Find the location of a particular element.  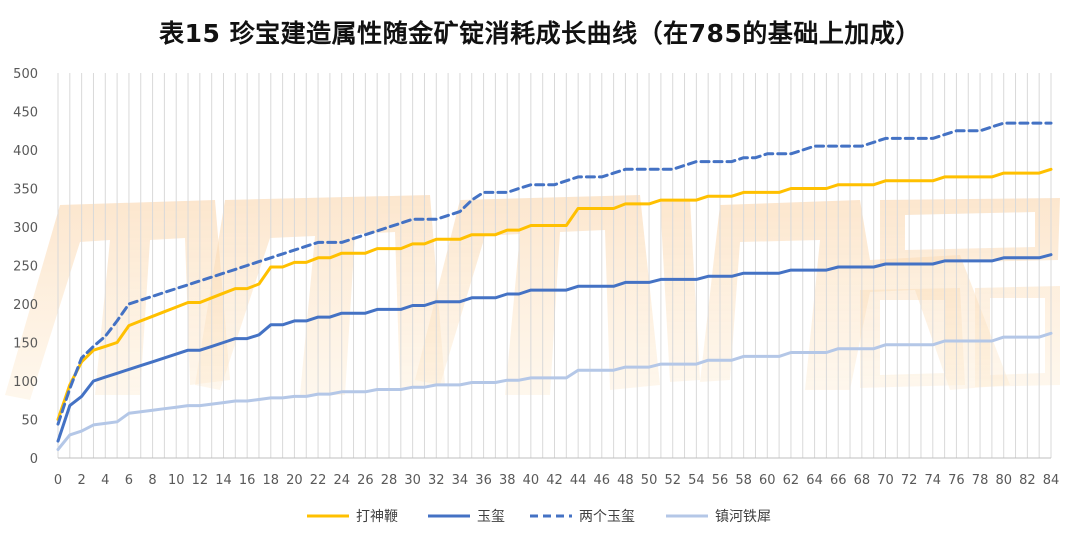

x-tick-label: 30 is located at coordinates (412, 480).